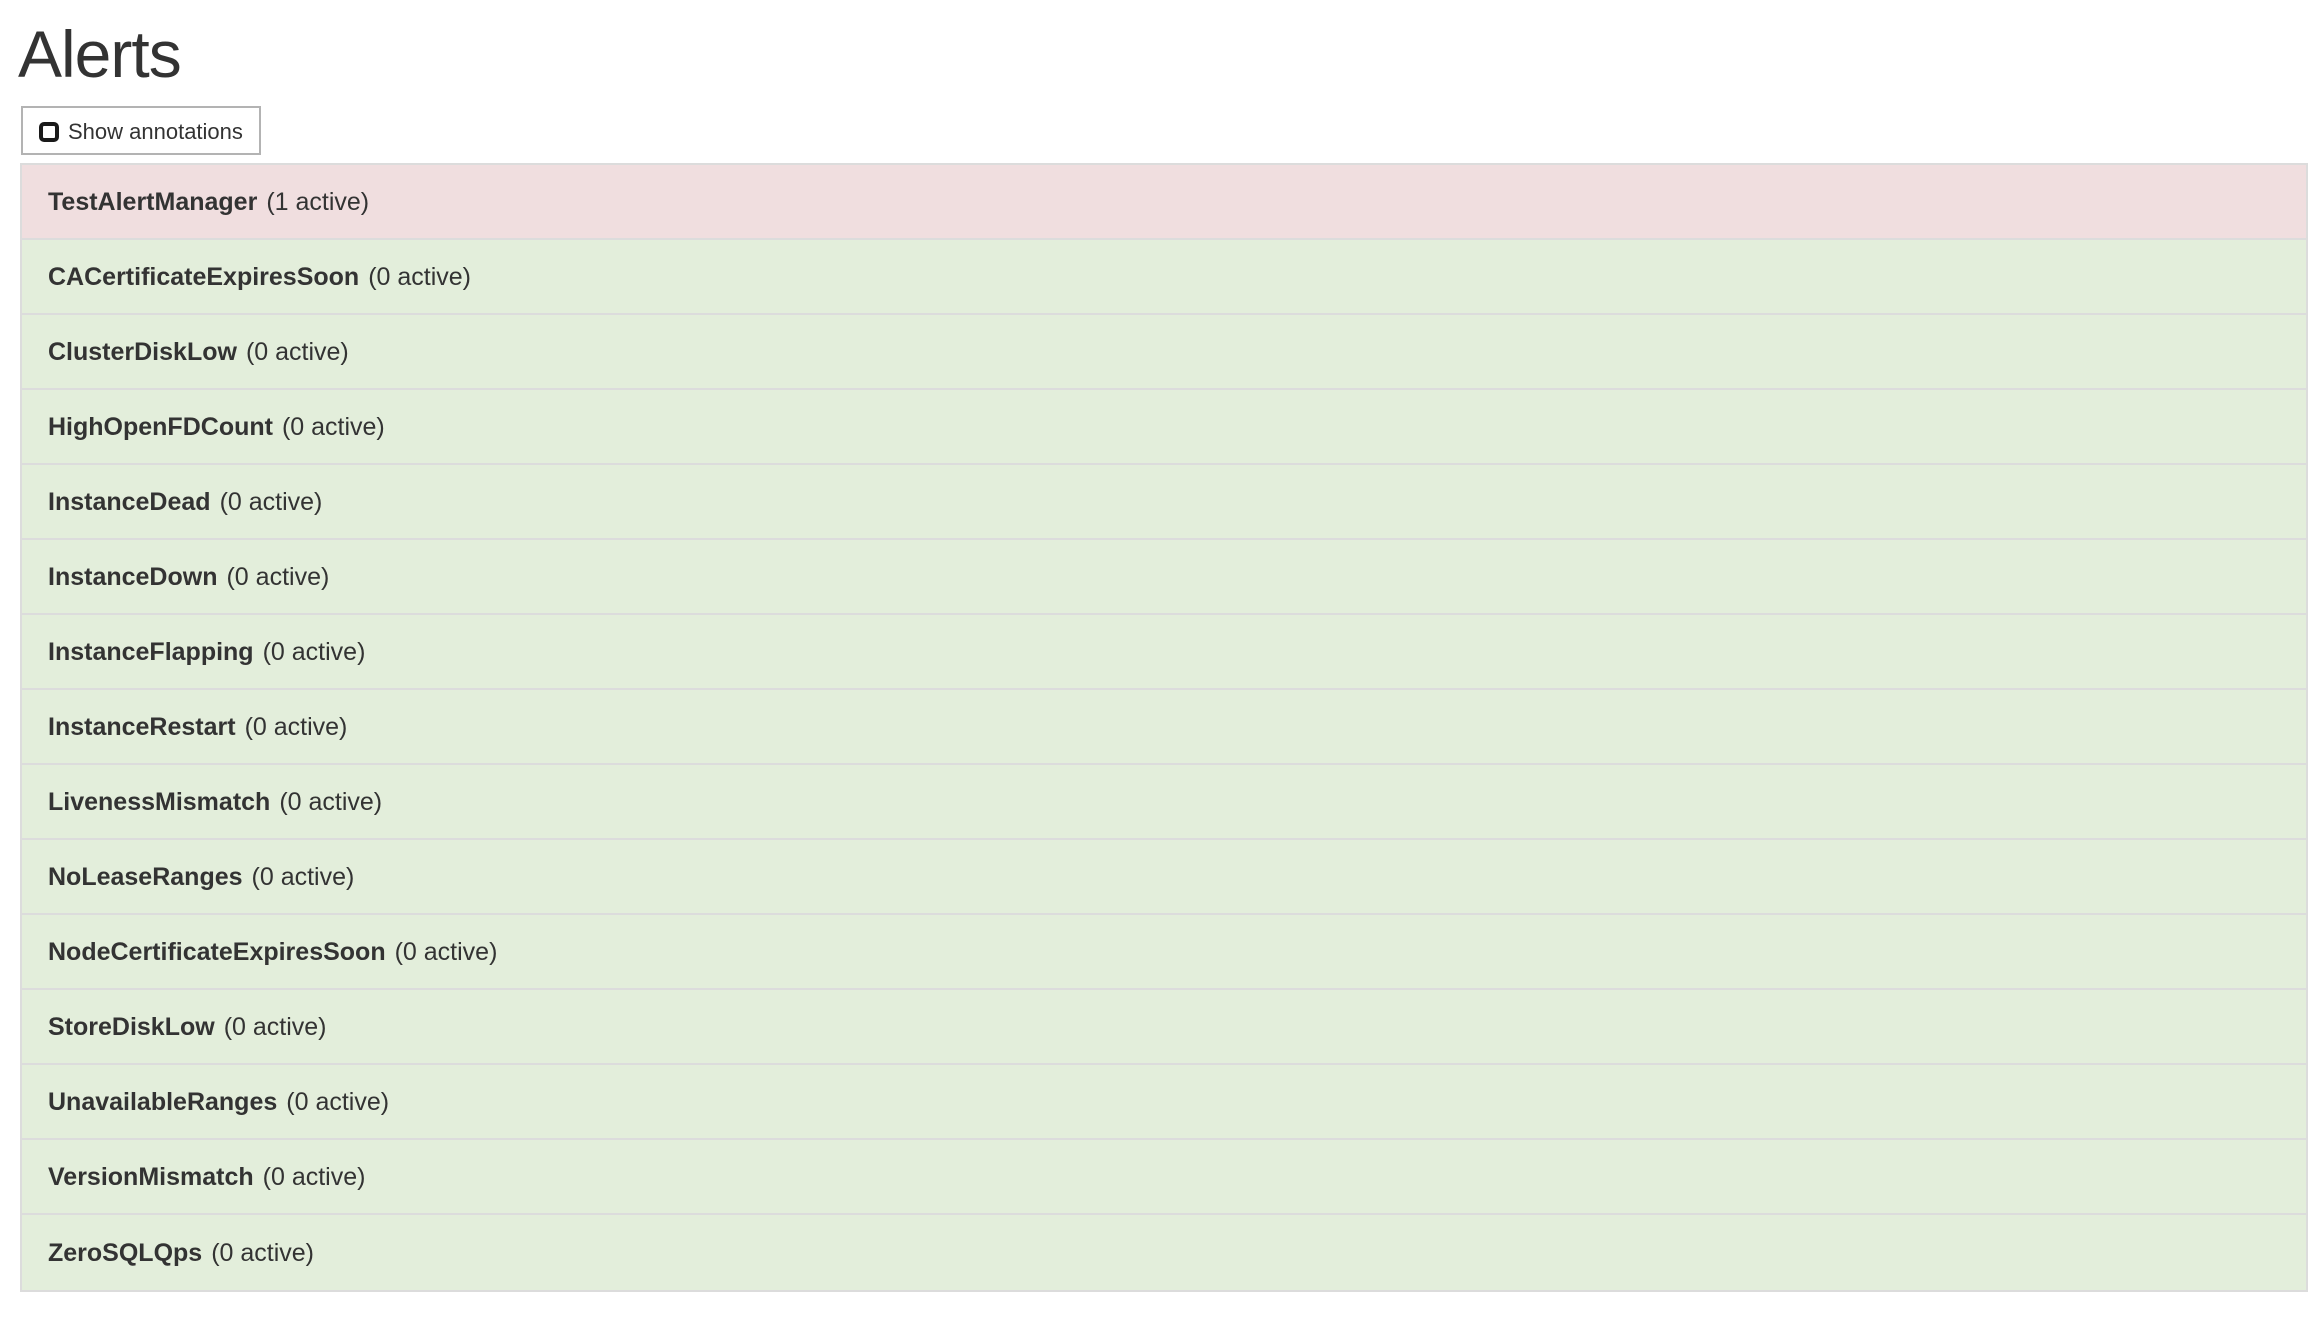 Image resolution: width=2312 pixels, height=1332 pixels. I want to click on alert-name: VersionMismatch, so click(151, 1176).